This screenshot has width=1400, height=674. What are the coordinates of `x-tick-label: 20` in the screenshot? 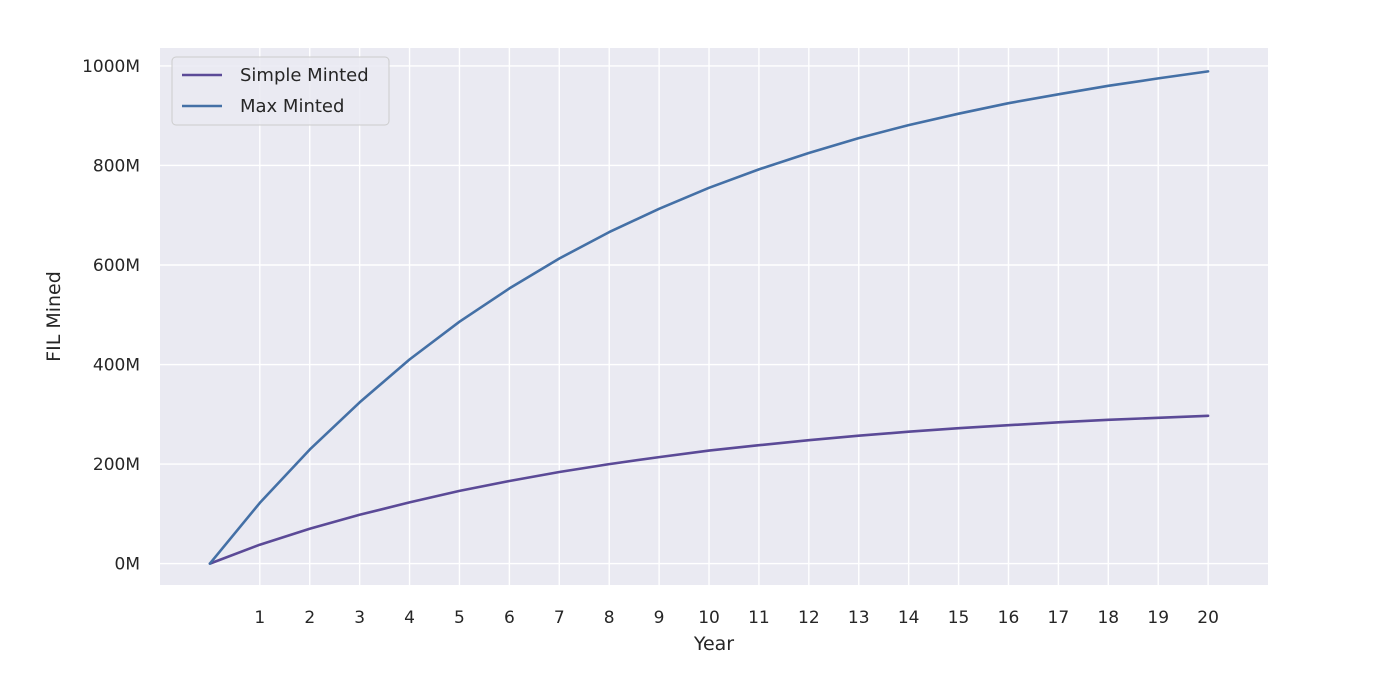 It's located at (1208, 618).